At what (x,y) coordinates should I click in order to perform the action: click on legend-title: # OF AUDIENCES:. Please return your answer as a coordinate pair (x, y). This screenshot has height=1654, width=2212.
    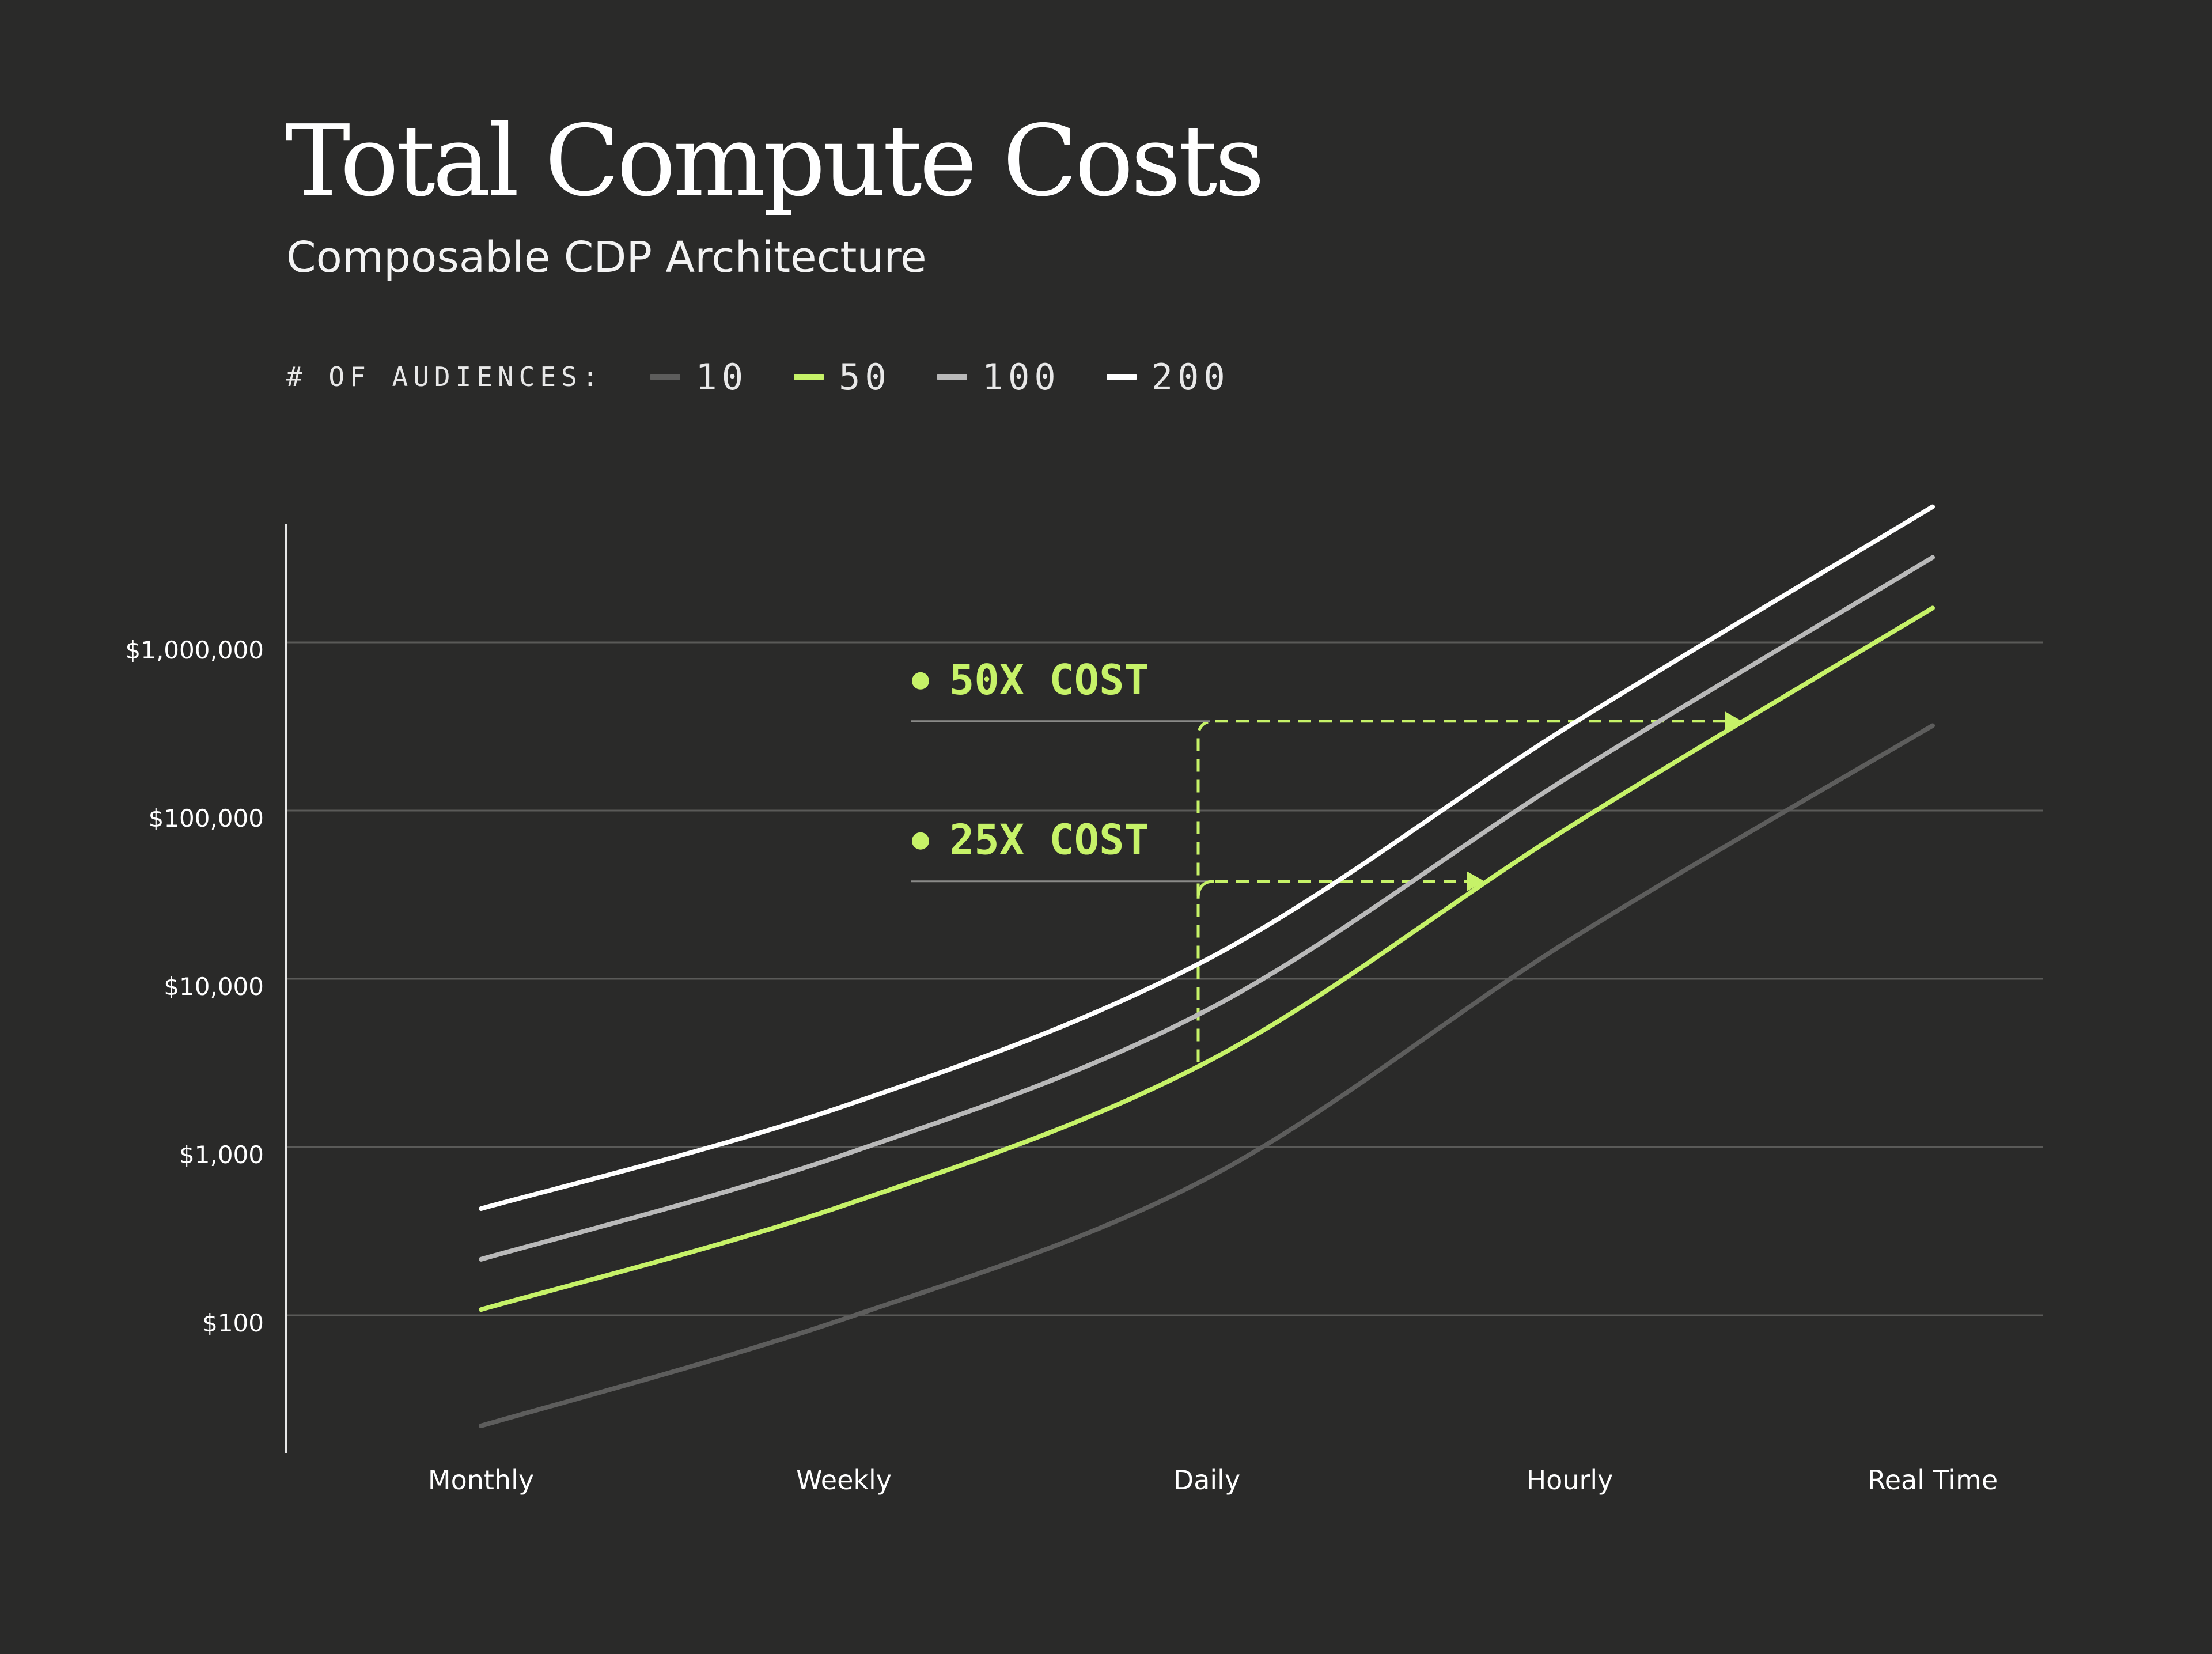
    Looking at the image, I should click on (445, 376).